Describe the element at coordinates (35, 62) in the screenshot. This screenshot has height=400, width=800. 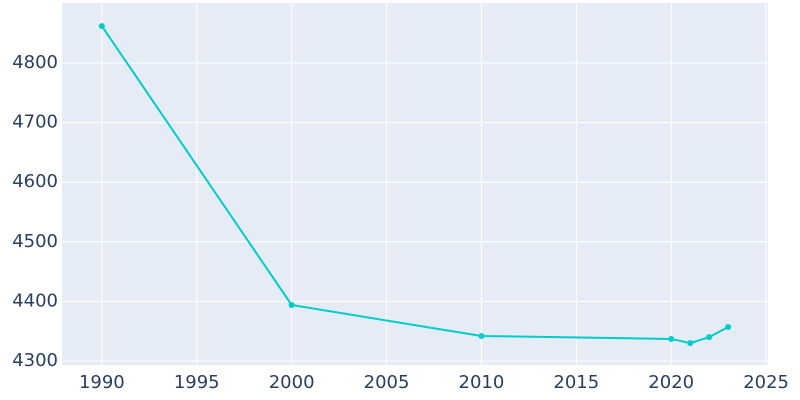
I see `y-tick-label: 4800` at that location.